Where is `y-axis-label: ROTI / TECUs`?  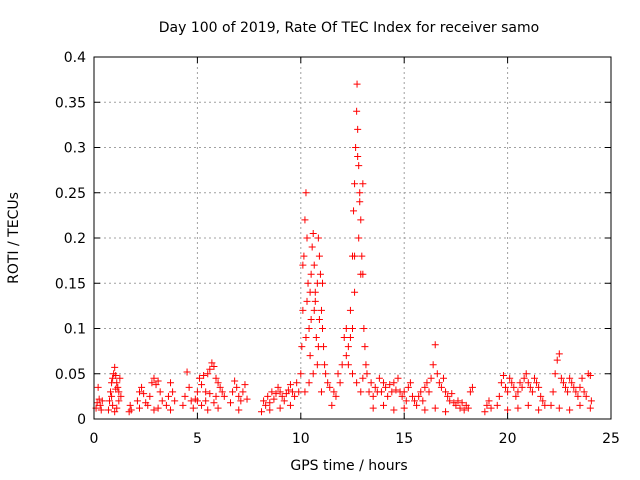
y-axis-label: ROTI / TECUs is located at coordinates (14, 238).